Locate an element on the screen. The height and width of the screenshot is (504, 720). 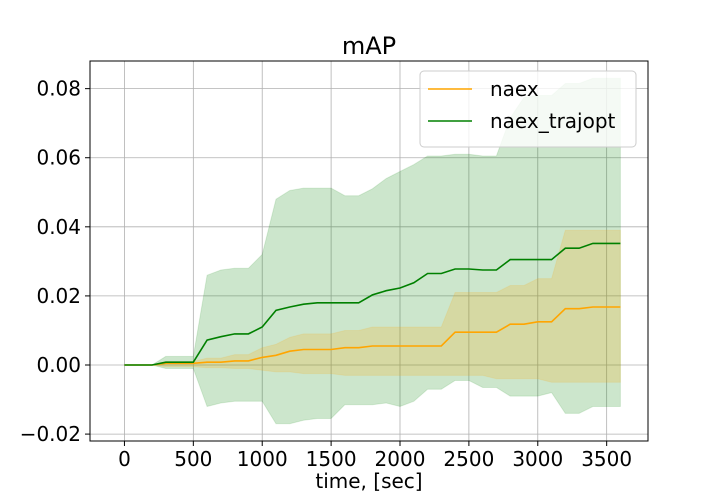
y-tick-label: −0.02 is located at coordinates (50, 434).